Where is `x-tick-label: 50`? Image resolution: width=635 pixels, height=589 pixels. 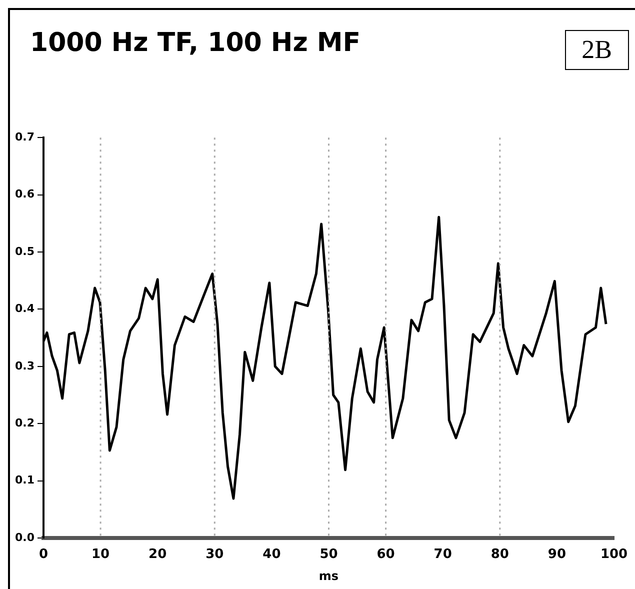 x-tick-label: 50 is located at coordinates (329, 554).